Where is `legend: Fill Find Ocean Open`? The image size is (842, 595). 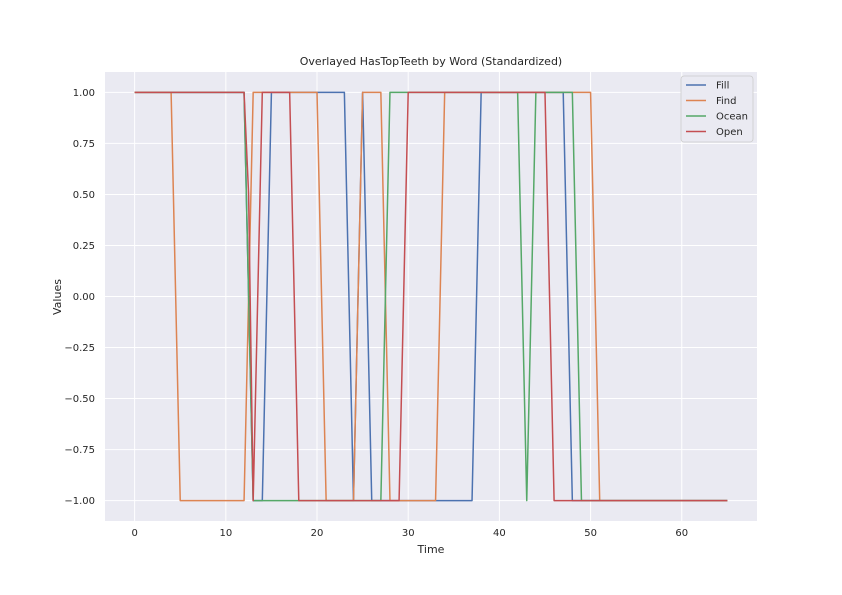
legend: Fill Find Ocean Open is located at coordinates (717, 109).